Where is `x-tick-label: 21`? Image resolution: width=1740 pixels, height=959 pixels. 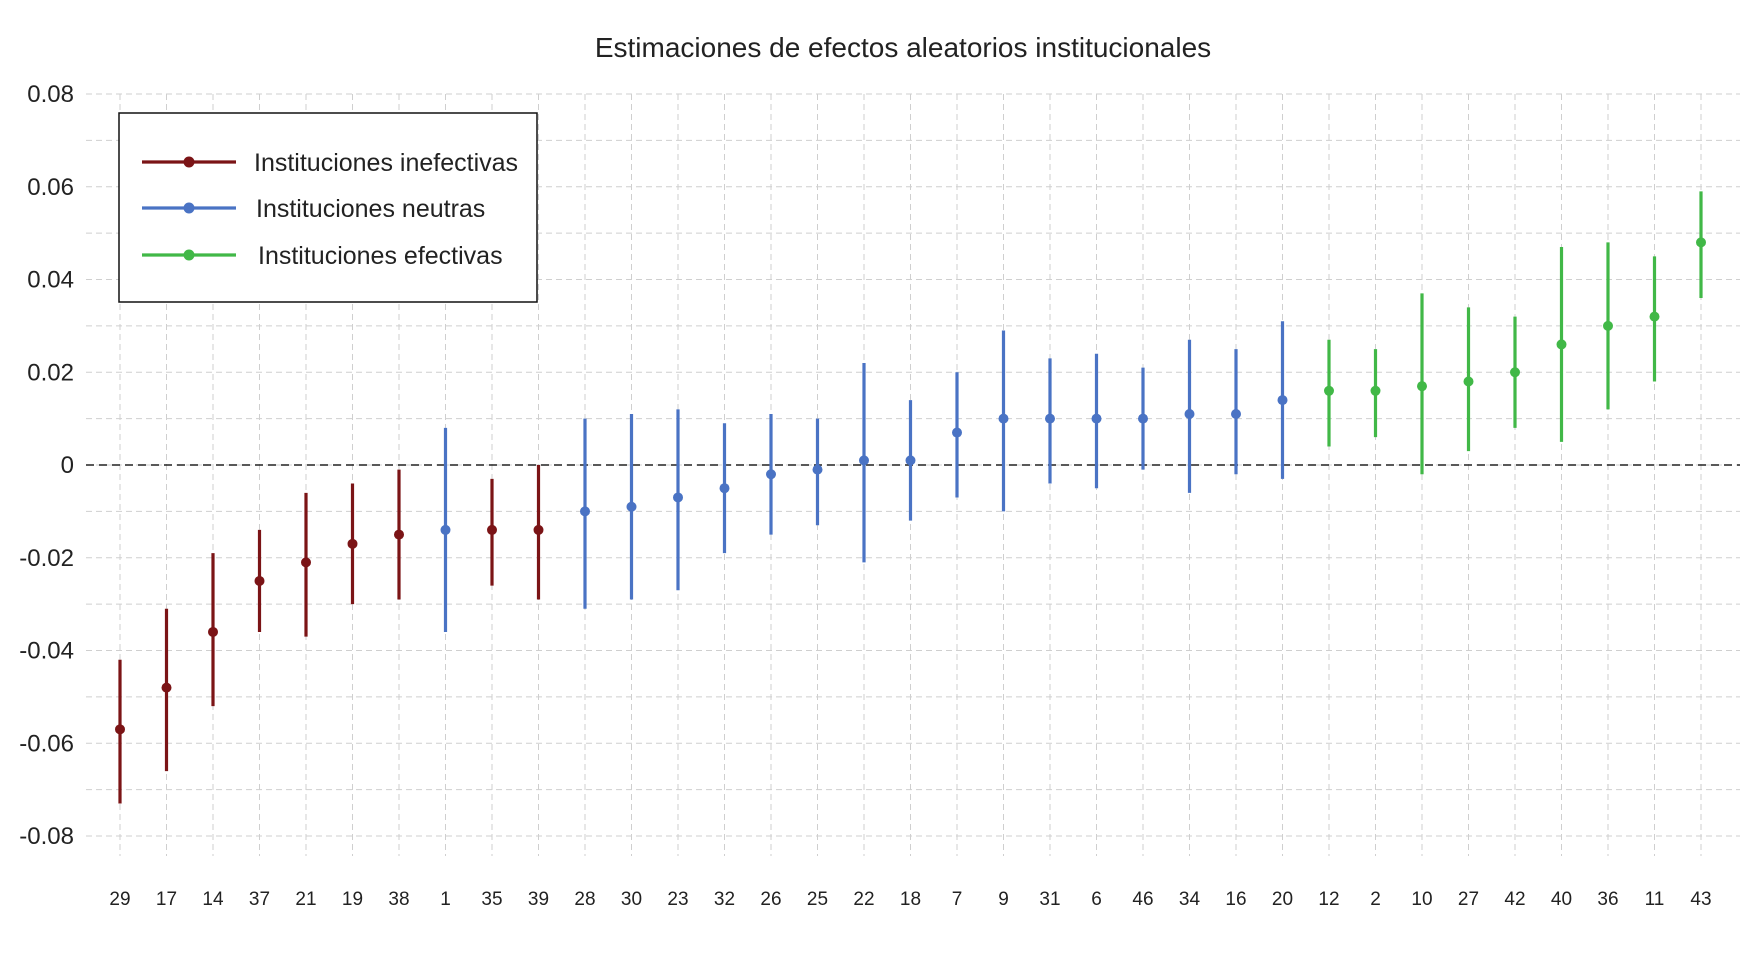 x-tick-label: 21 is located at coordinates (305, 899).